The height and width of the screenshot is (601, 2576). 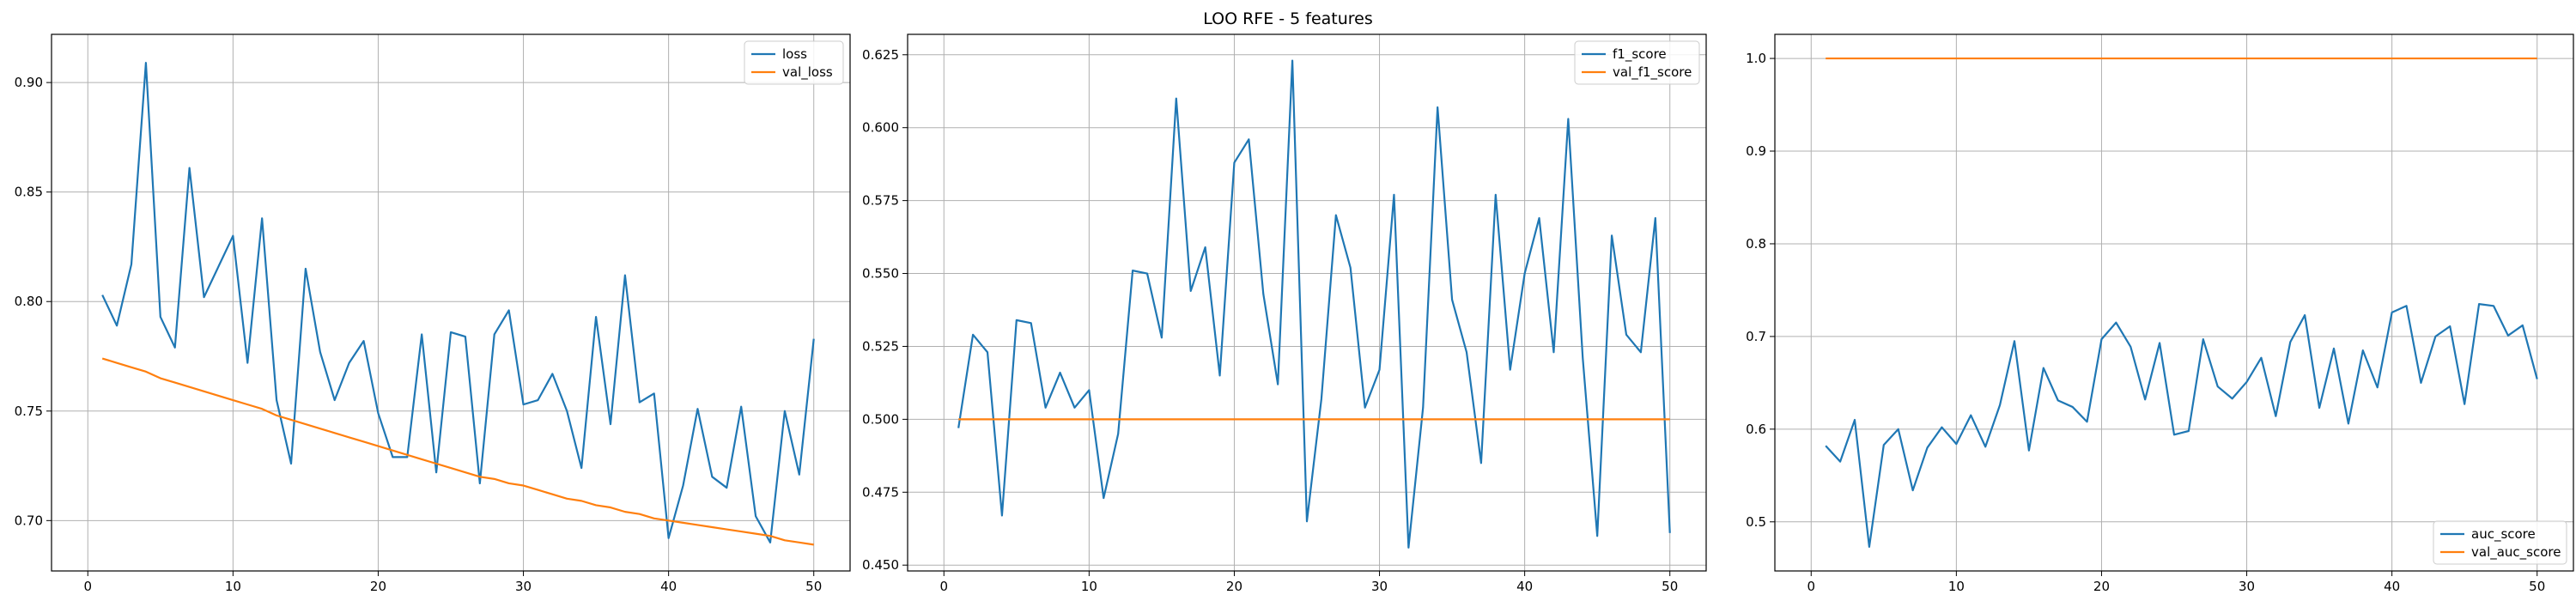 What do you see at coordinates (794, 54) in the screenshot?
I see `legend-label-loss: loss` at bounding box center [794, 54].